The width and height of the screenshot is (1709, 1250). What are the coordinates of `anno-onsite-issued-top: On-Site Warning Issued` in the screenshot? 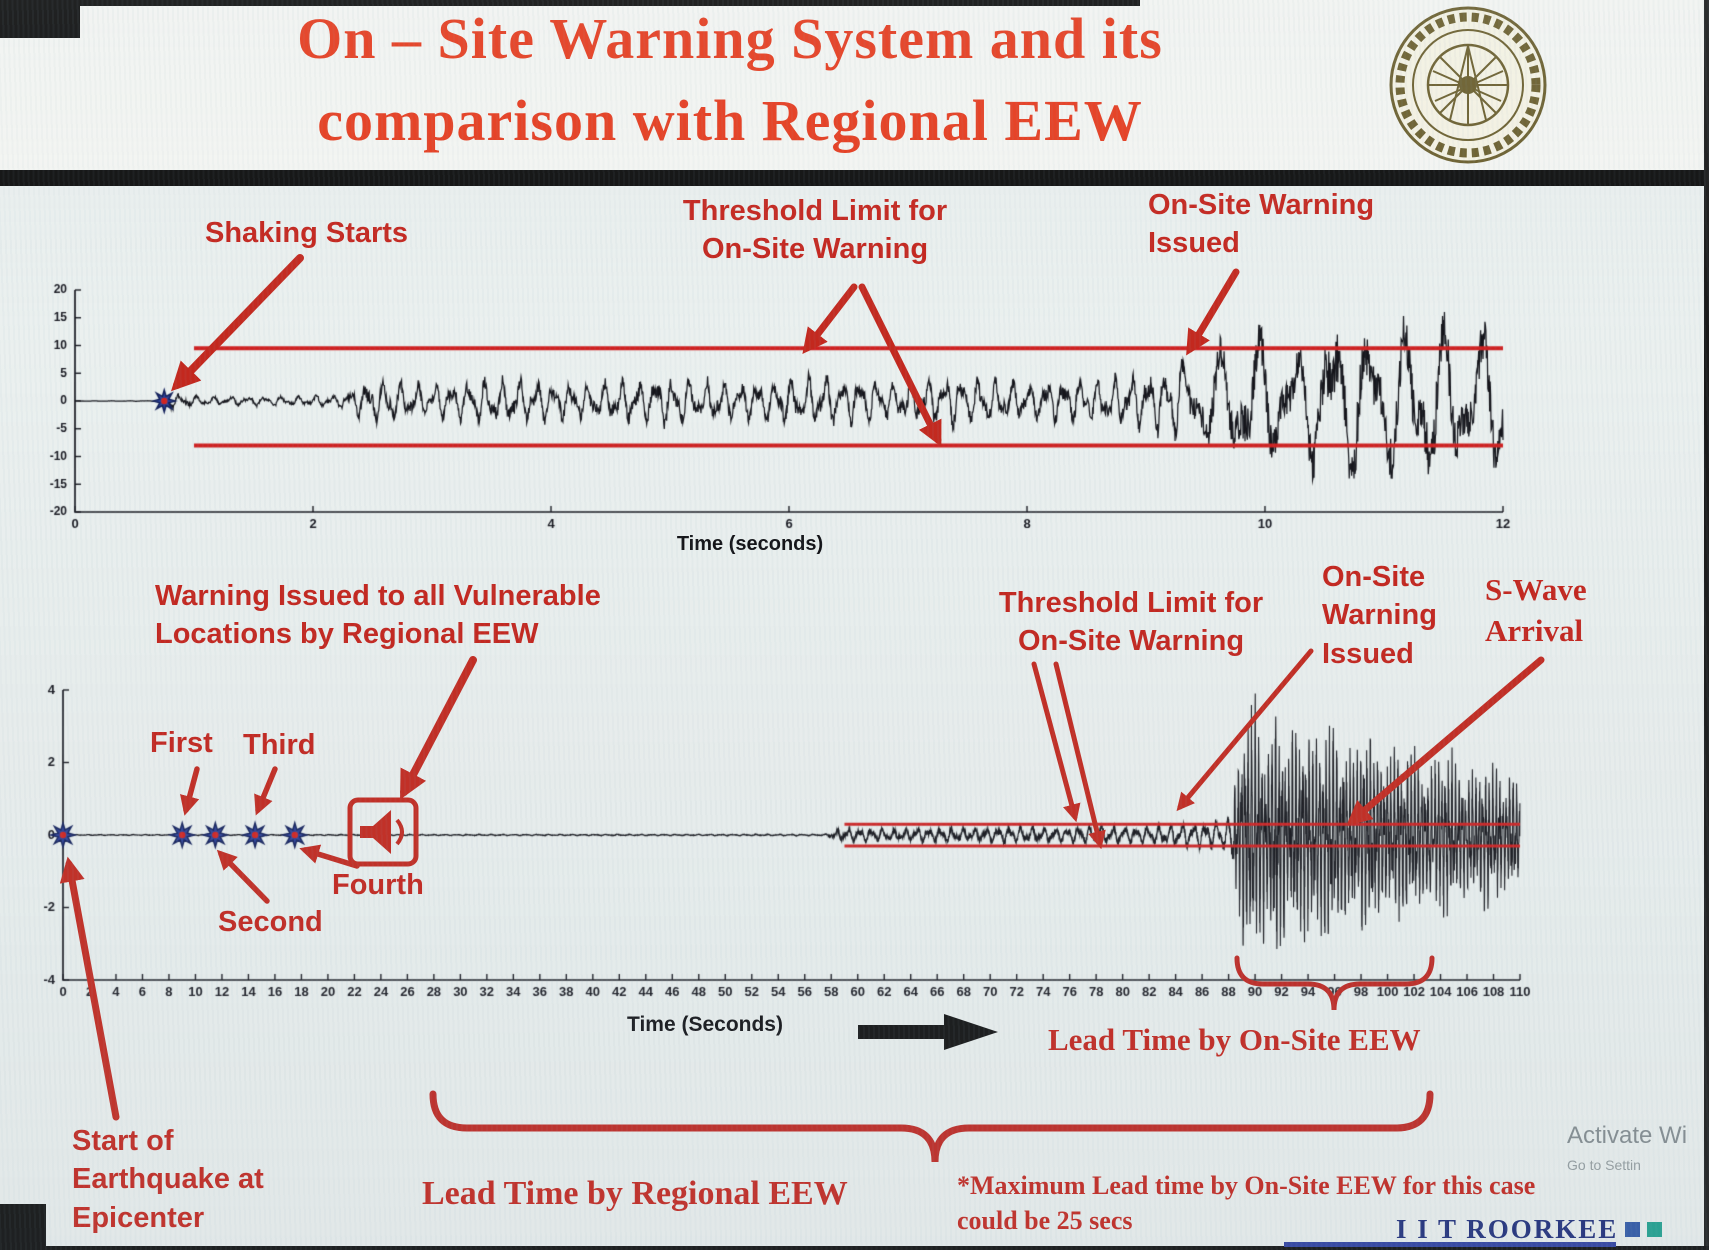 It's located at (1261, 224).